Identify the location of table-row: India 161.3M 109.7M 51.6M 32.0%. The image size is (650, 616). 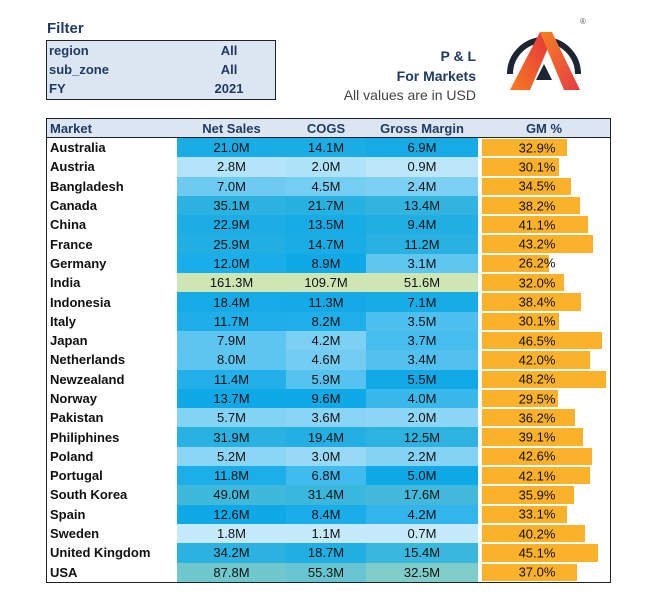
(328, 283).